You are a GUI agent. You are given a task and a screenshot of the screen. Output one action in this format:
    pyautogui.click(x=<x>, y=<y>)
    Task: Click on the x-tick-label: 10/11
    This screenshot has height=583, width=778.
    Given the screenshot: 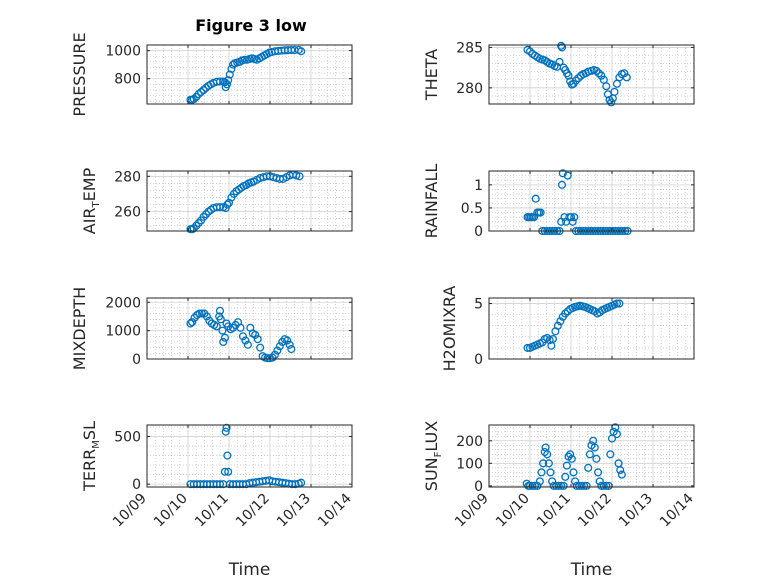 What is the action you would take?
    pyautogui.click(x=212, y=511)
    